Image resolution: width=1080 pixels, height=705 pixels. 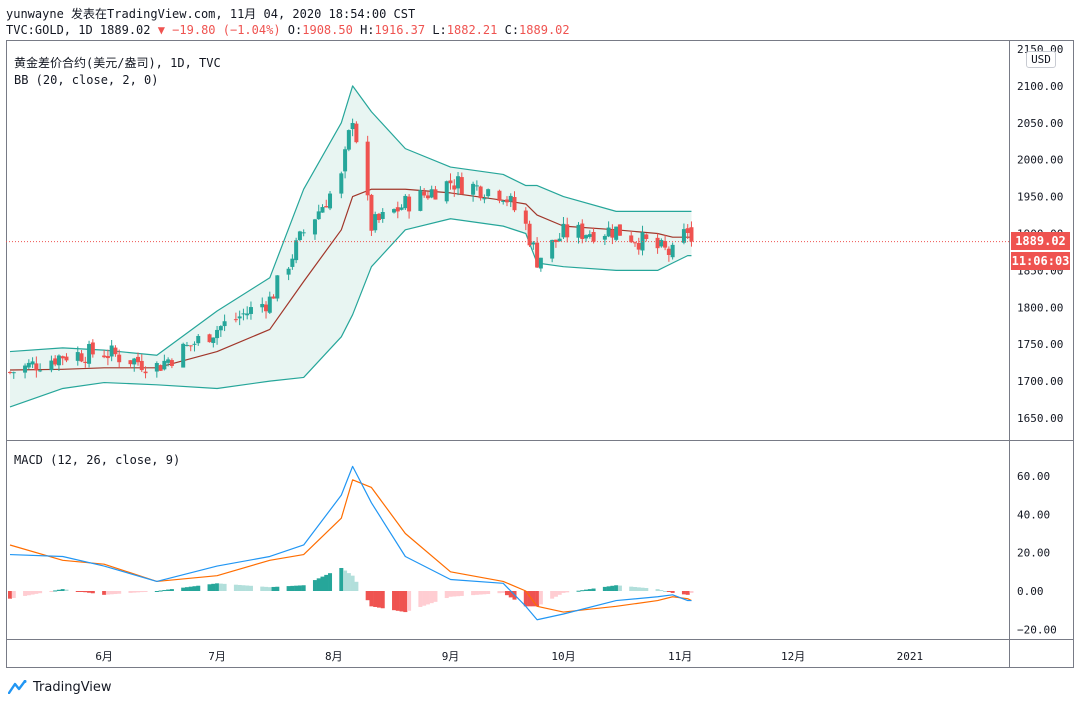 What do you see at coordinates (400, 30) in the screenshot?
I see `high-value: 1916.37` at bounding box center [400, 30].